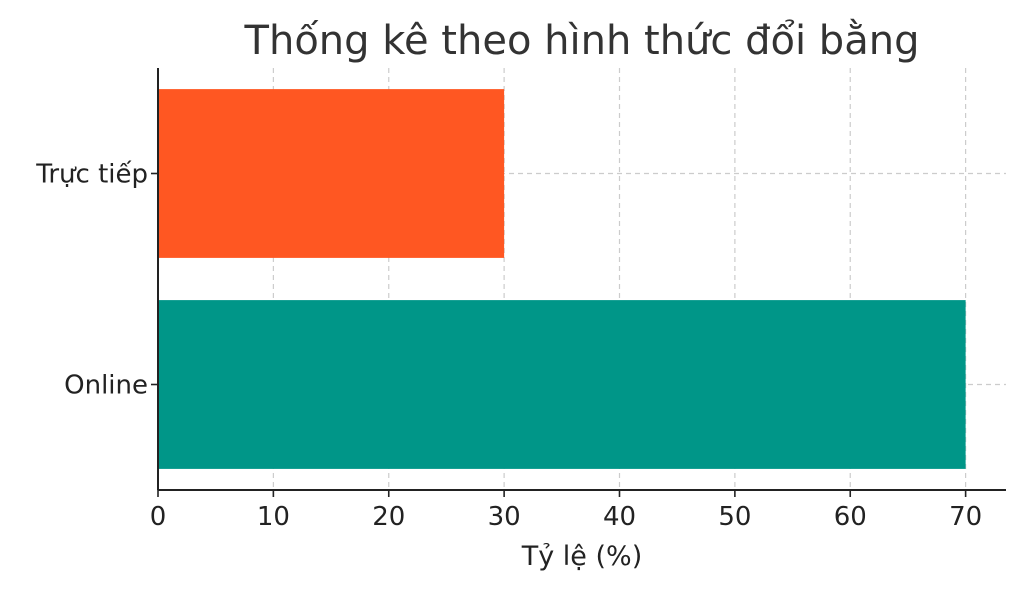 This screenshot has width=1024, height=589. I want to click on x-ticks: 0 10 20 30 40 50 60 70, so click(566, 511).